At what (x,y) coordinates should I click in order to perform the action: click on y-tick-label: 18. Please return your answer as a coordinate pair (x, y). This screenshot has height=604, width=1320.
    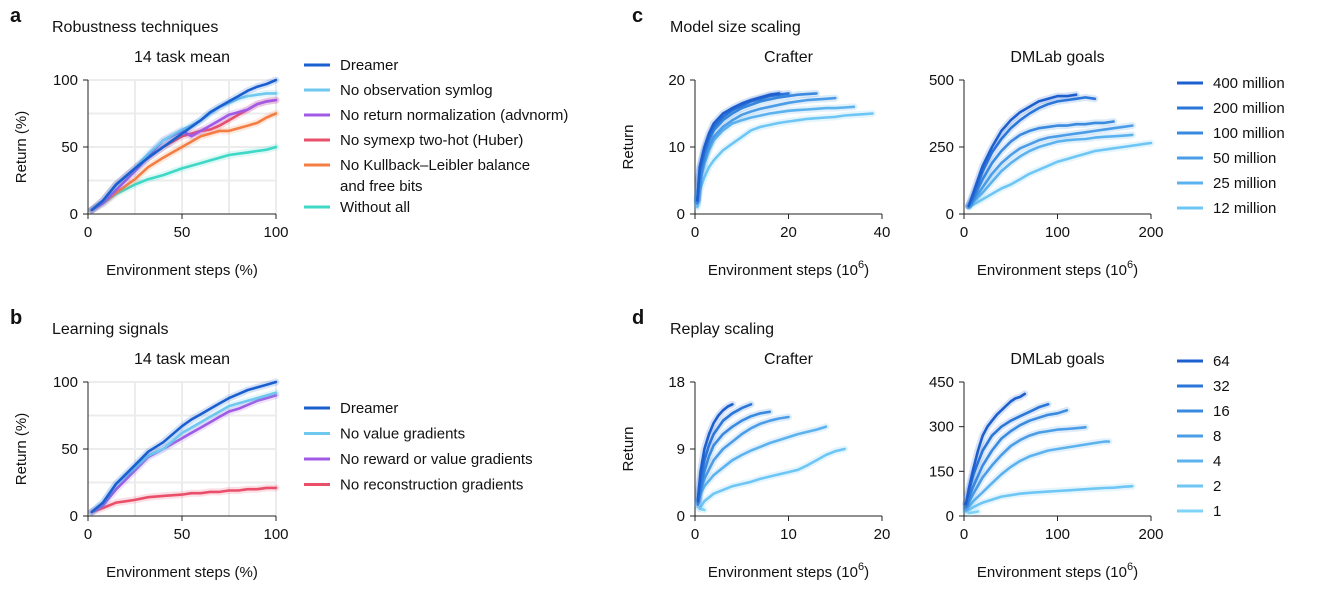
    Looking at the image, I should click on (676, 382).